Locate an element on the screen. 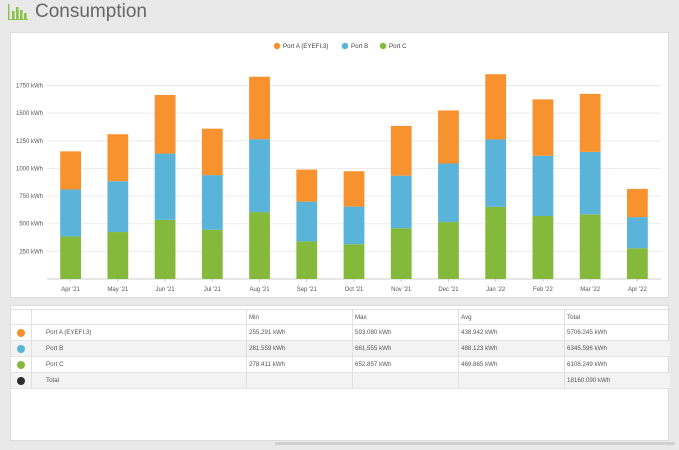  x-tick-label: May '21 is located at coordinates (117, 290).